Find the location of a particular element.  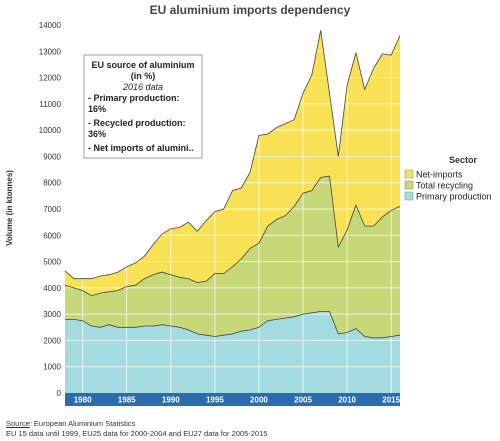

source-line: Source: European Aluminium Statistics is located at coordinates (70, 423).